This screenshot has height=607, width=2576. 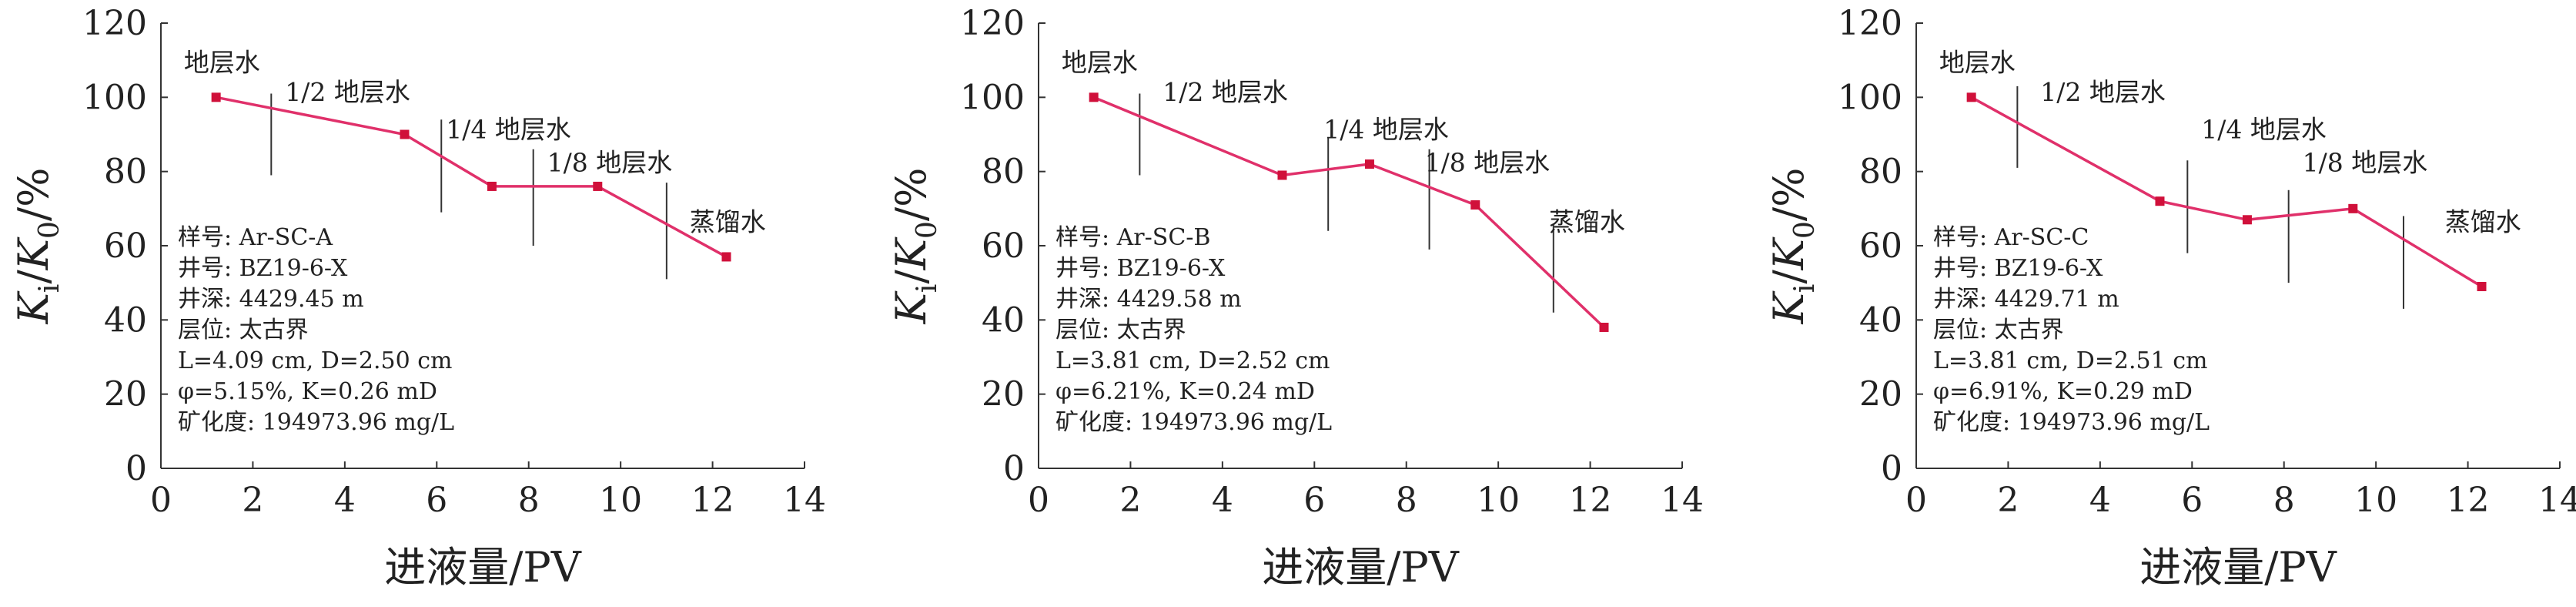 I want to click on sample-info-line: φ=6.91%, K=0.29 mD, so click(x=2063, y=391).